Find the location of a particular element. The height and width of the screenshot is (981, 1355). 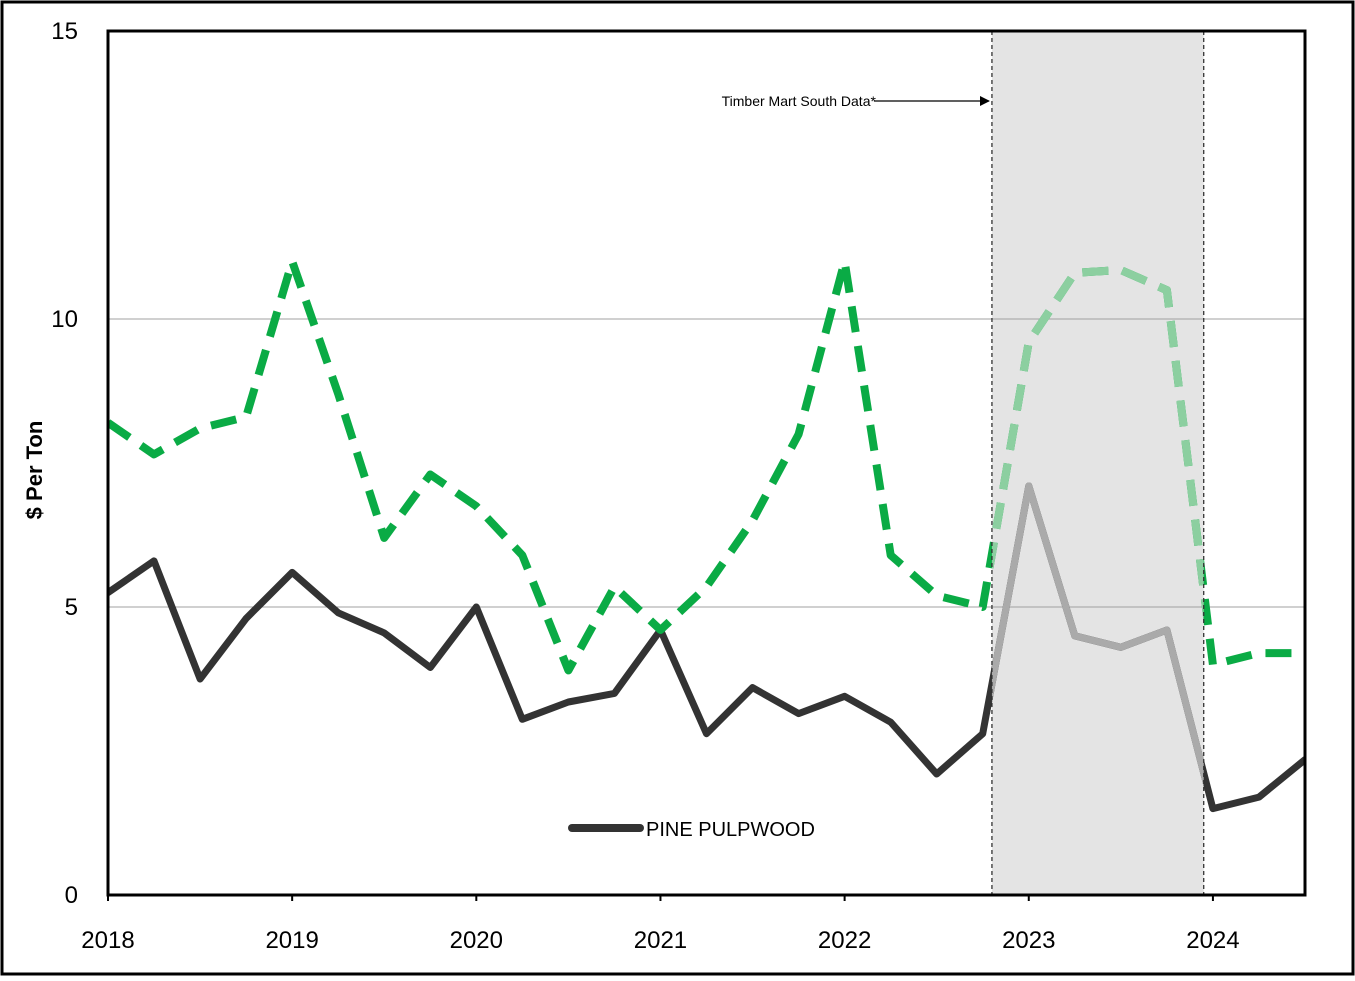

legend-label: PINE PULPWOOD is located at coordinates (730, 830).